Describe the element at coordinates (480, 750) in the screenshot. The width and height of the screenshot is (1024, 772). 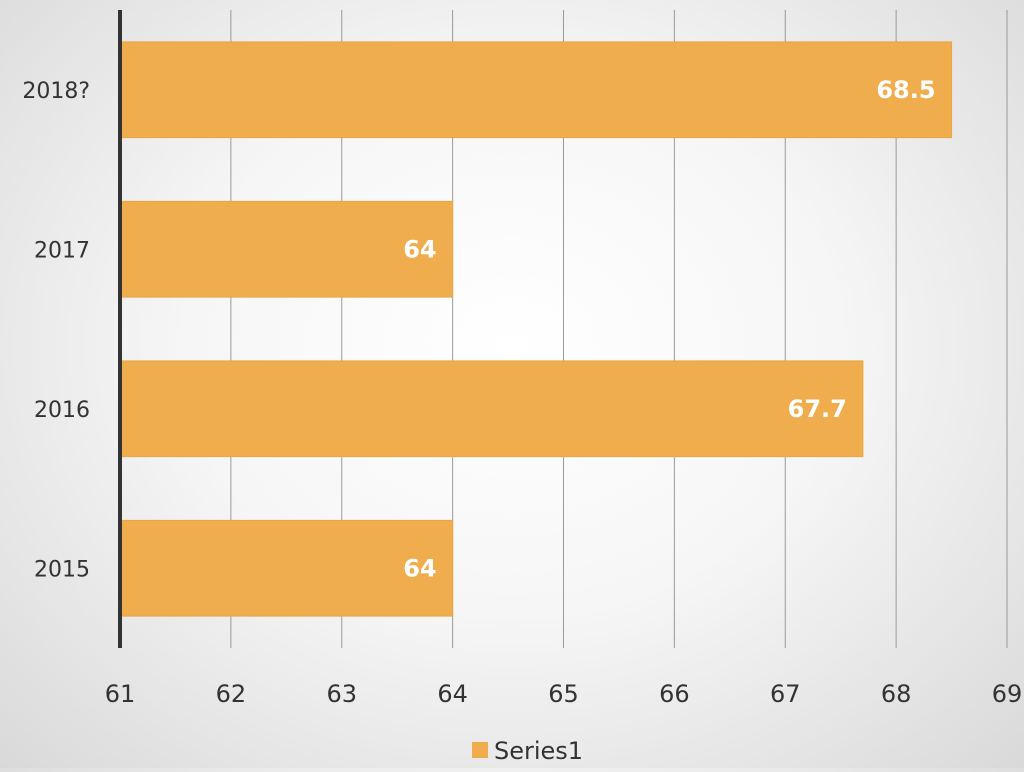
I see `legend-swatch-series1` at that location.